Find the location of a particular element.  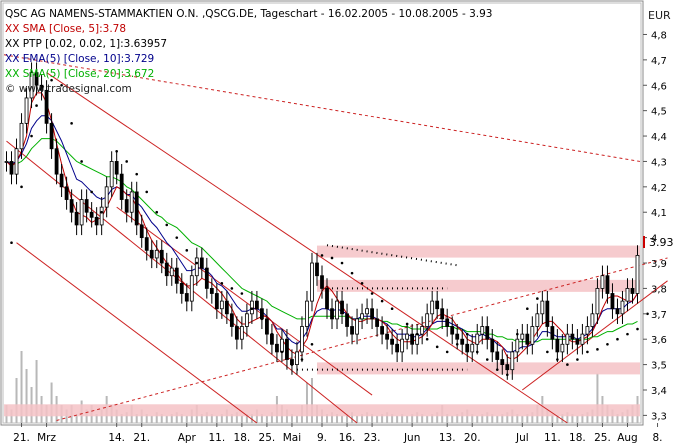

support-resistance-band is located at coordinates (322, 410).